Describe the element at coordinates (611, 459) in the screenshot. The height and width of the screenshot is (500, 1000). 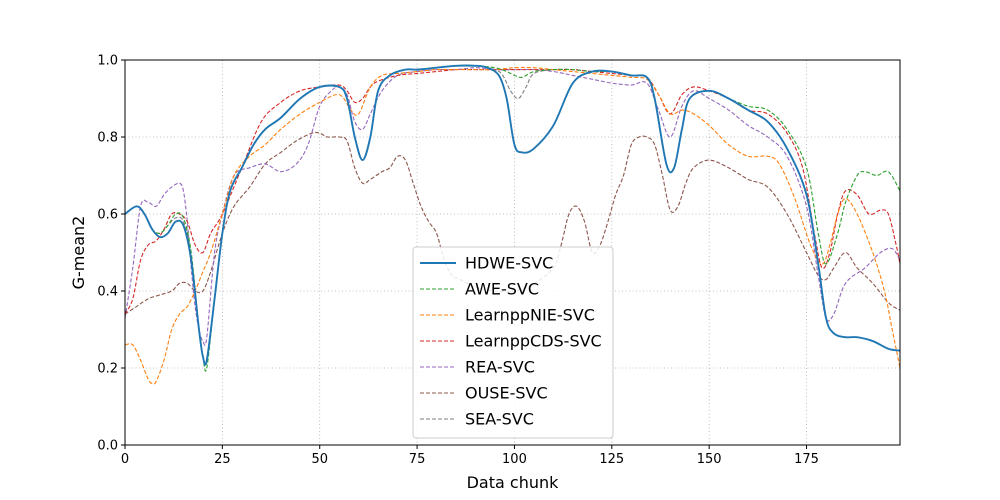
I see `x-tick-label: 125` at that location.